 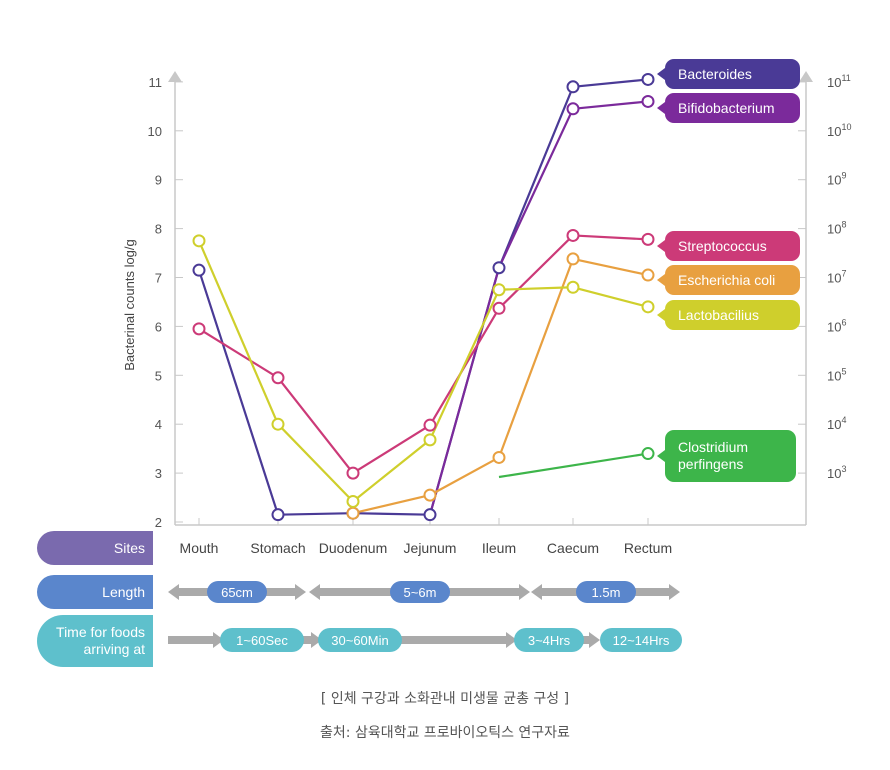 I want to click on y-tick-label: 9, so click(x=158, y=180).